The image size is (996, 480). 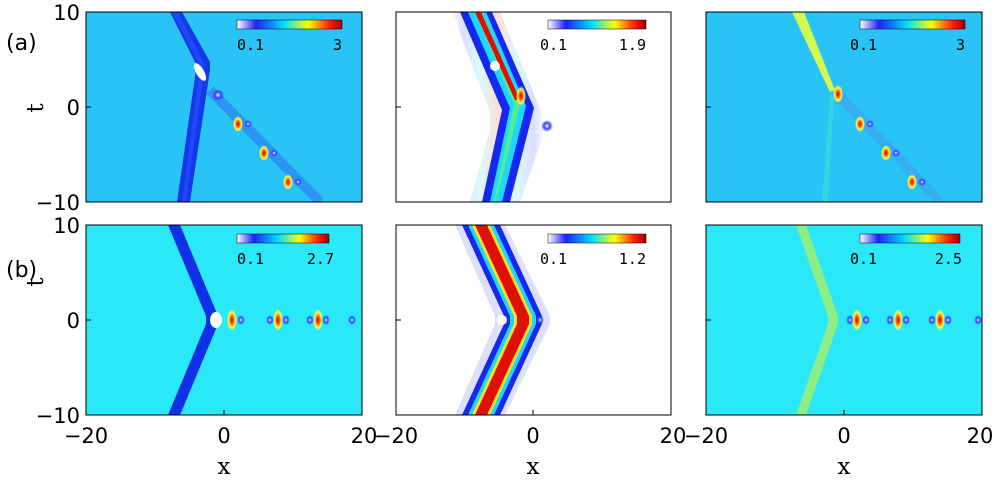 What do you see at coordinates (706, 436) in the screenshot?
I see `x-tick-3-left: −20` at bounding box center [706, 436].